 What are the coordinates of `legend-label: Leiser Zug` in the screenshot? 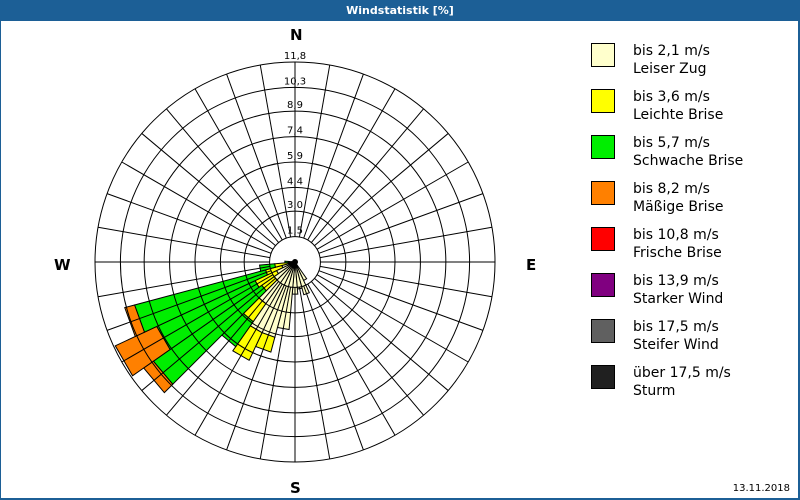 It's located at (670, 69).